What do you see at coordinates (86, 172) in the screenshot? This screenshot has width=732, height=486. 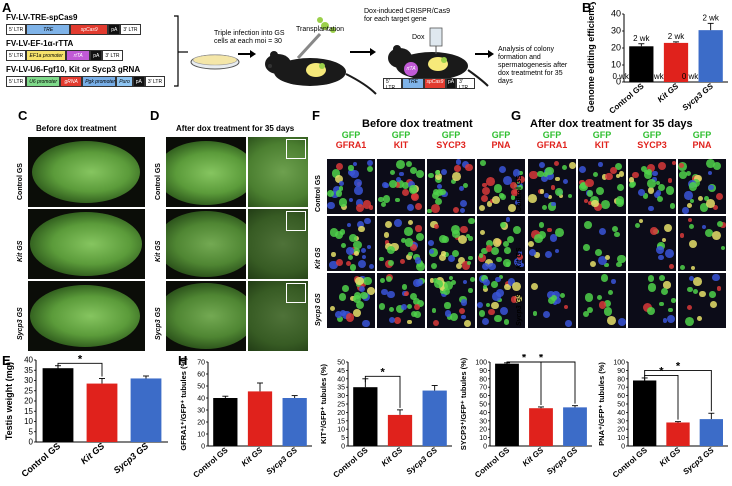 I see `testis-image-control-before` at bounding box center [86, 172].